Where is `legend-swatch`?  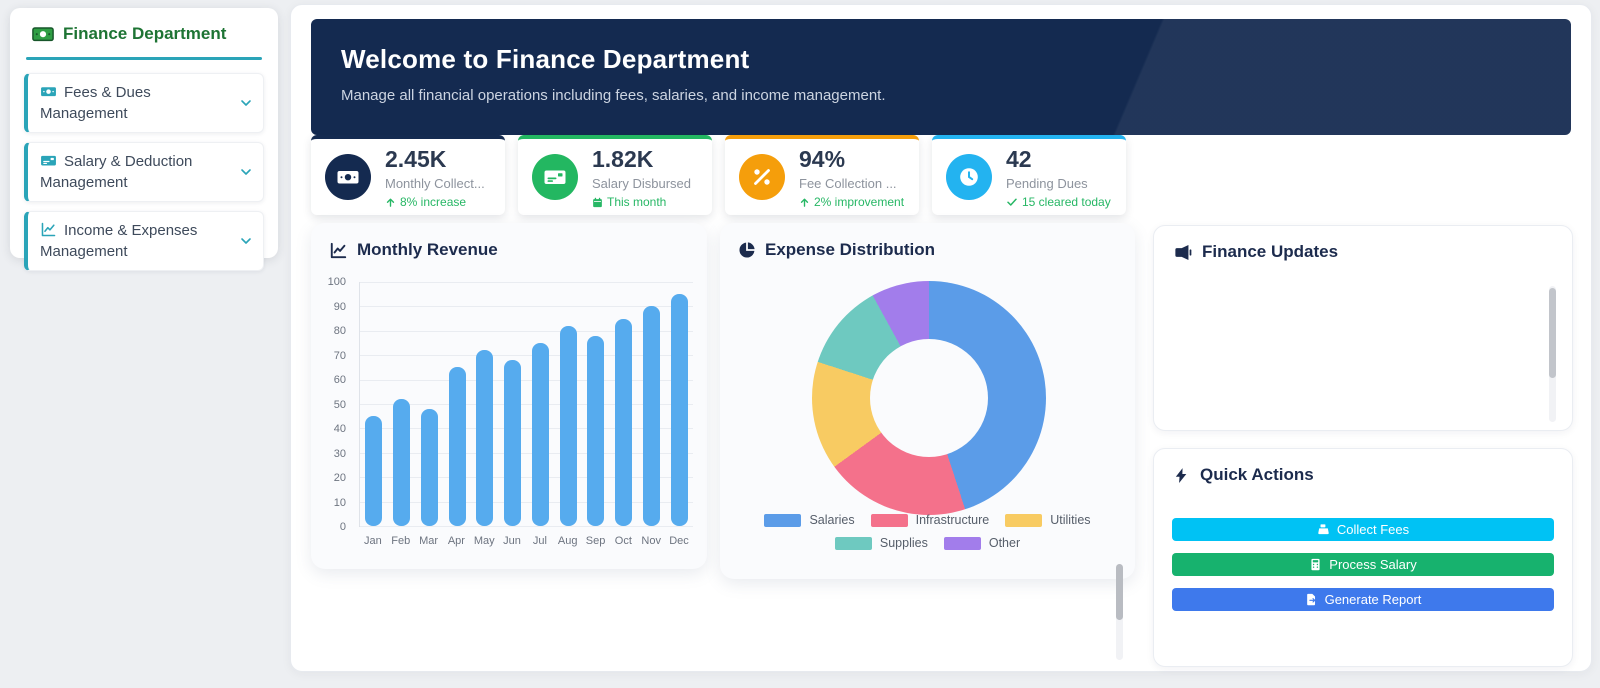 legend-swatch is located at coordinates (783, 520).